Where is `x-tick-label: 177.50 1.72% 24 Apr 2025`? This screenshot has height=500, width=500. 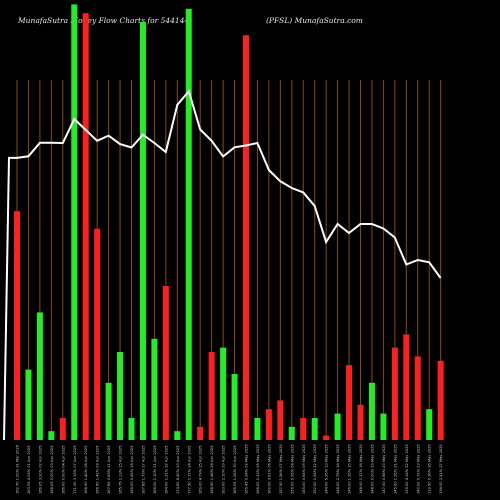 x-tick-label: 177.50 1.72% 24 Apr 2025 is located at coordinates (189, 470).